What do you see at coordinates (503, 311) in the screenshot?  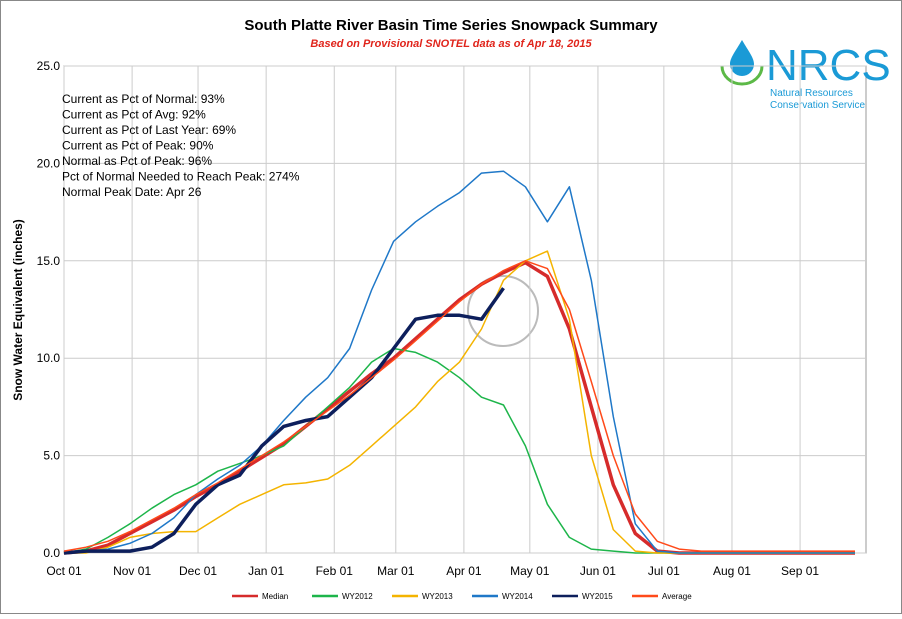 I see `highlight-circle` at bounding box center [503, 311].